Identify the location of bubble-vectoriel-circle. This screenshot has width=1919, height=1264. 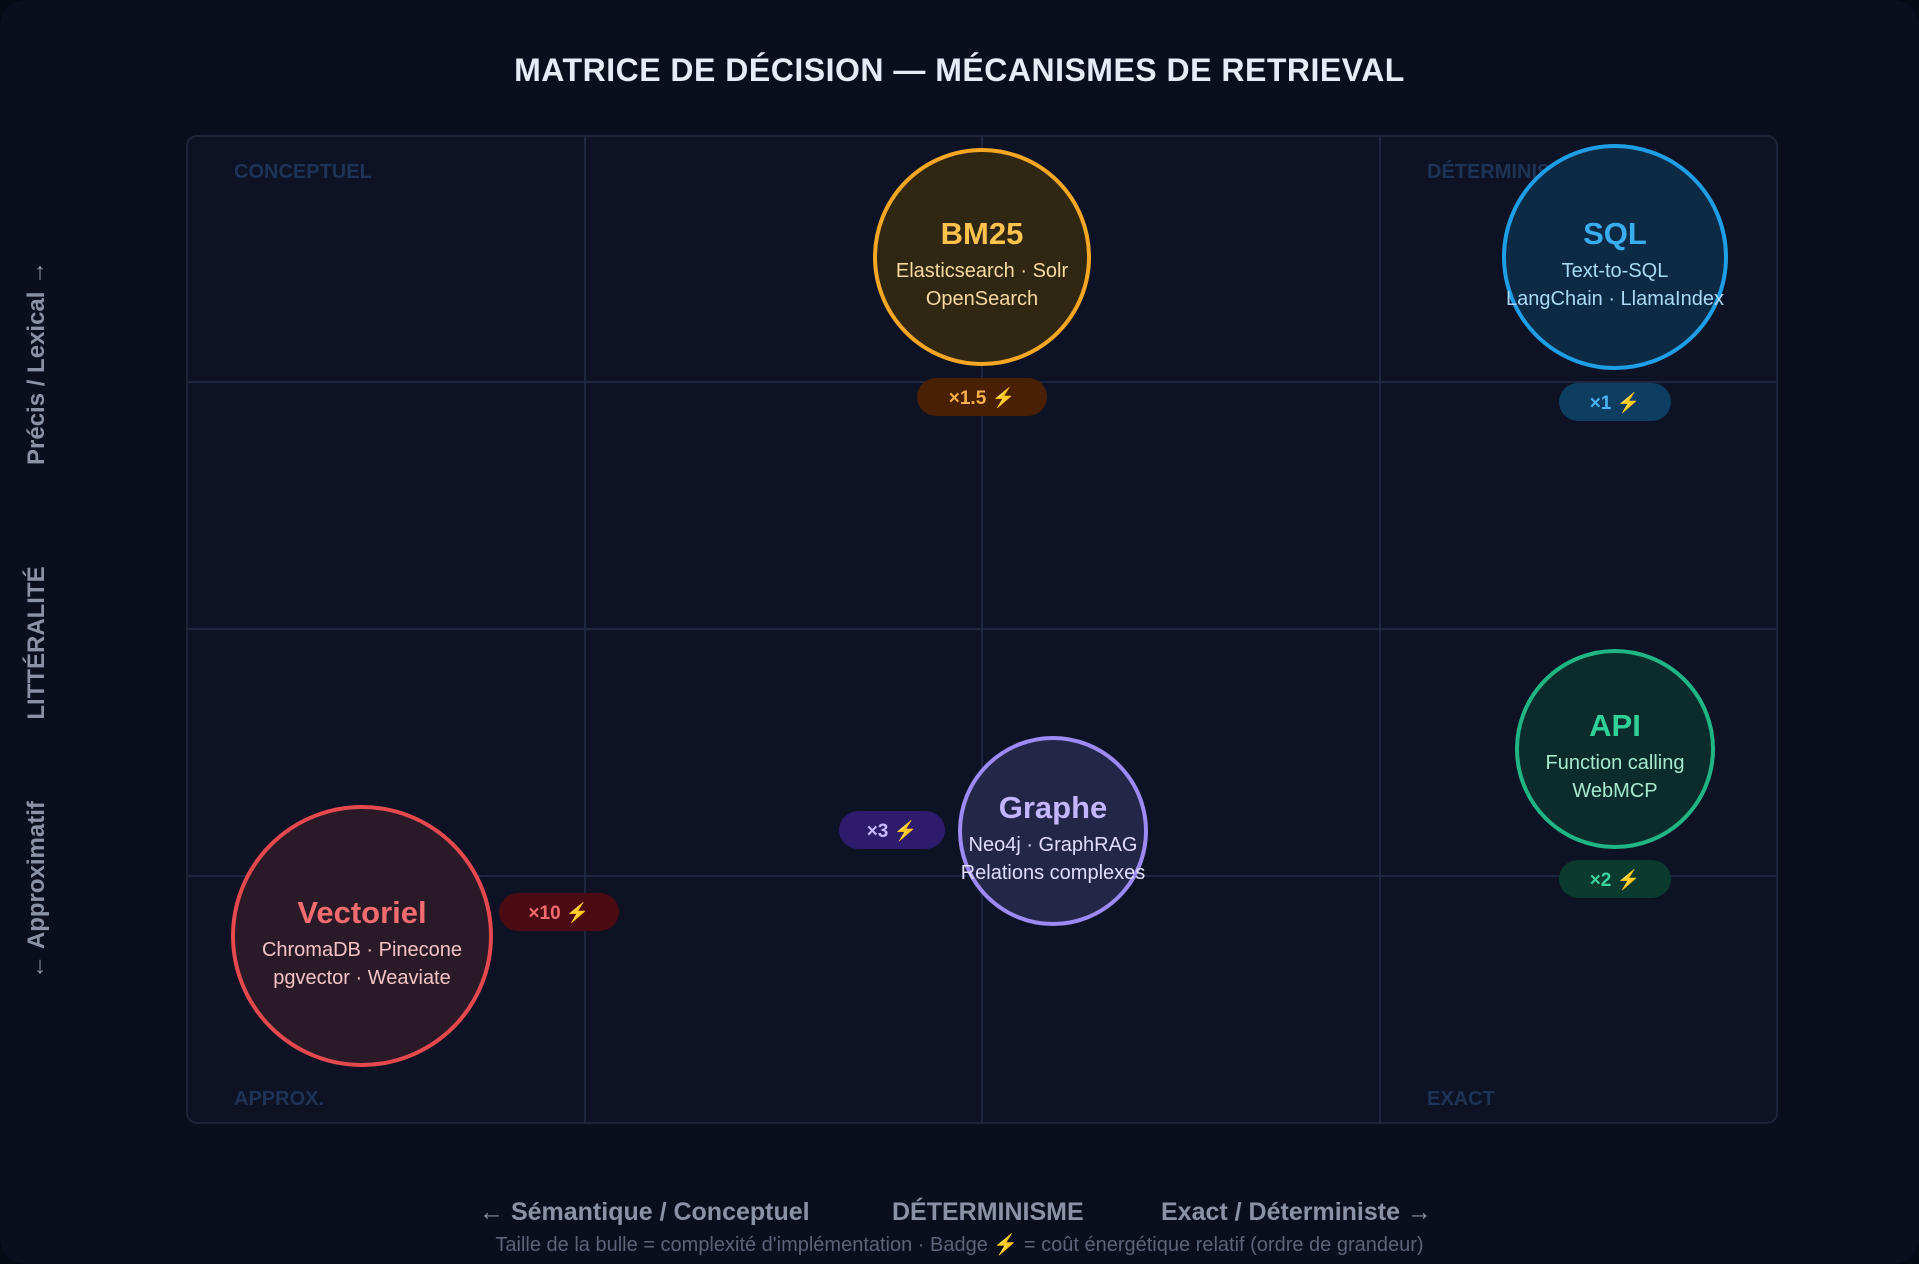
(362, 936).